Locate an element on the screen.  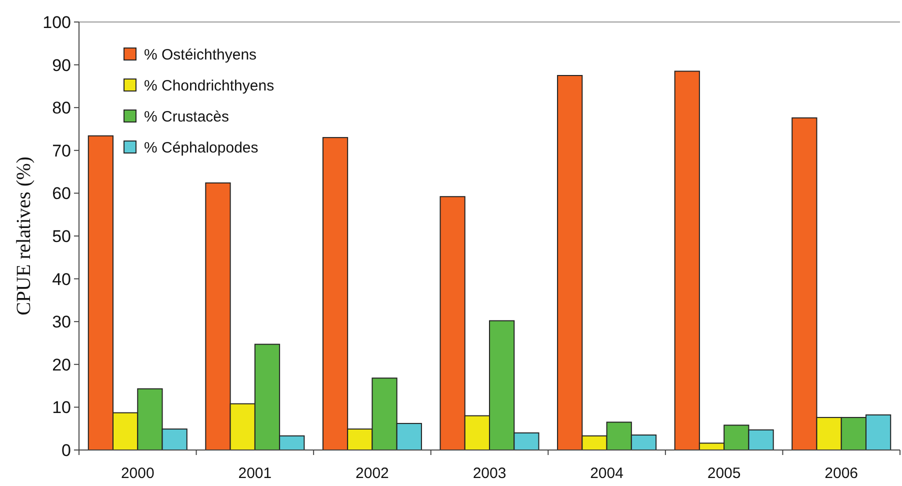
x-tick-label: 2000 is located at coordinates (137, 473).